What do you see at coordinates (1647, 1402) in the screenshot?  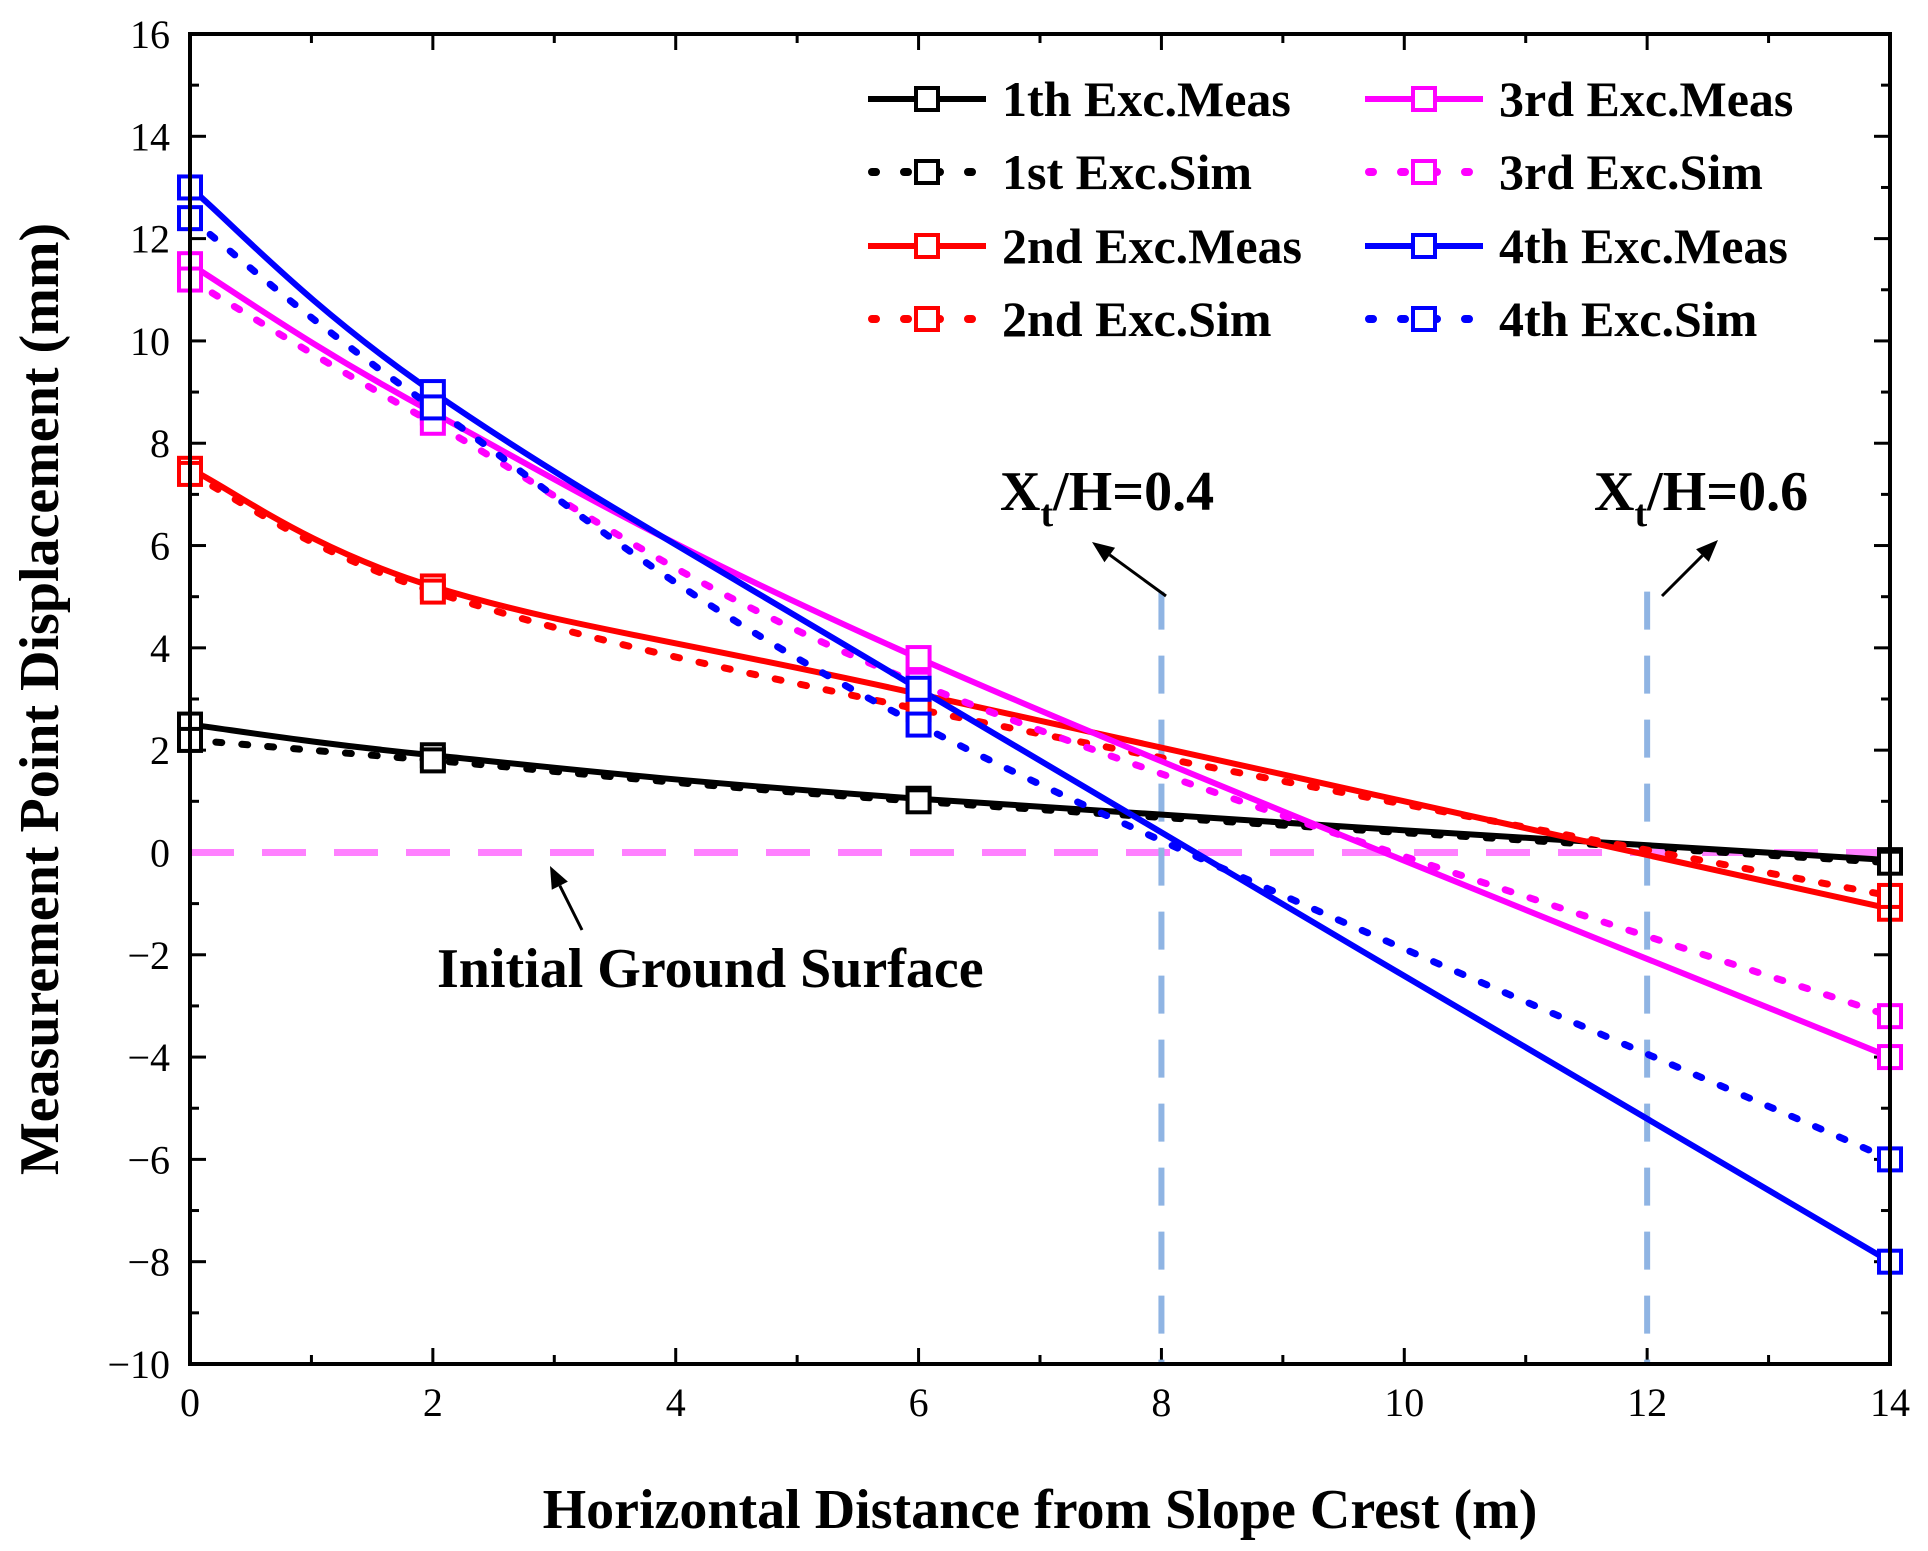 I see `x-tick-label: 12` at bounding box center [1647, 1402].